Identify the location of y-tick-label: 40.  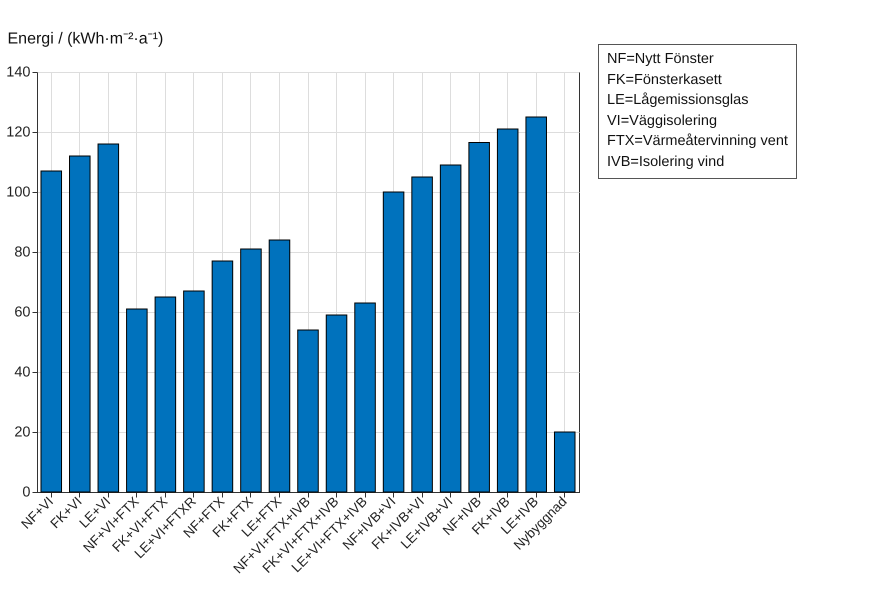
(22, 372).